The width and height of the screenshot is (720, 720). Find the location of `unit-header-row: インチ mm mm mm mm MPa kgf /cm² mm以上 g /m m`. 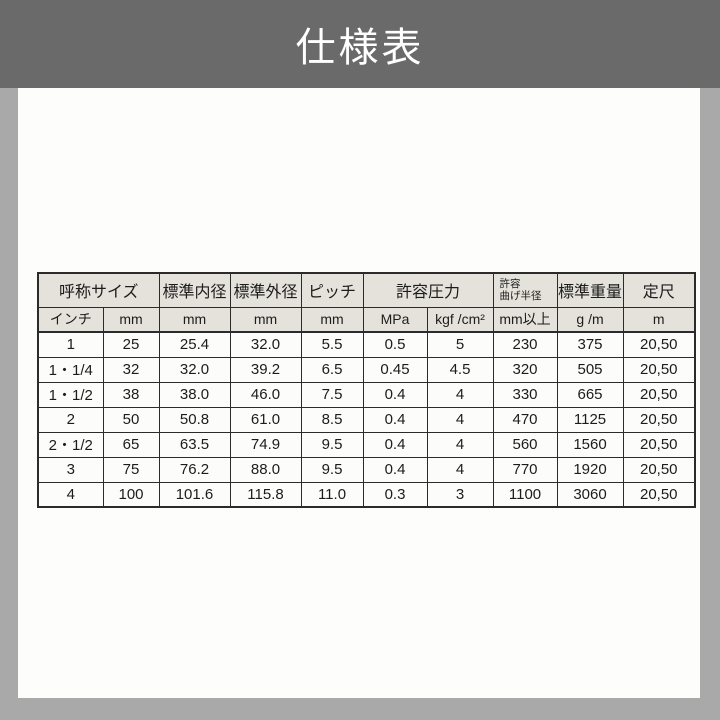

unit-header-row: インチ mm mm mm mm MPa kgf /cm² mm以上 g /m m is located at coordinates (366, 319).